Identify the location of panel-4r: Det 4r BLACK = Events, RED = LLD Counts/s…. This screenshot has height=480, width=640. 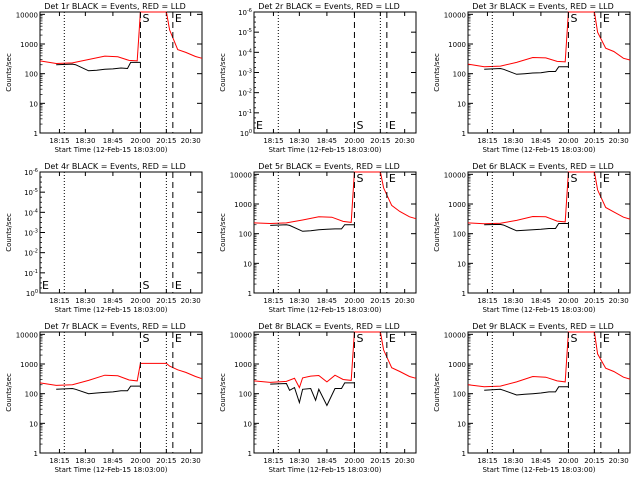
(104, 238).